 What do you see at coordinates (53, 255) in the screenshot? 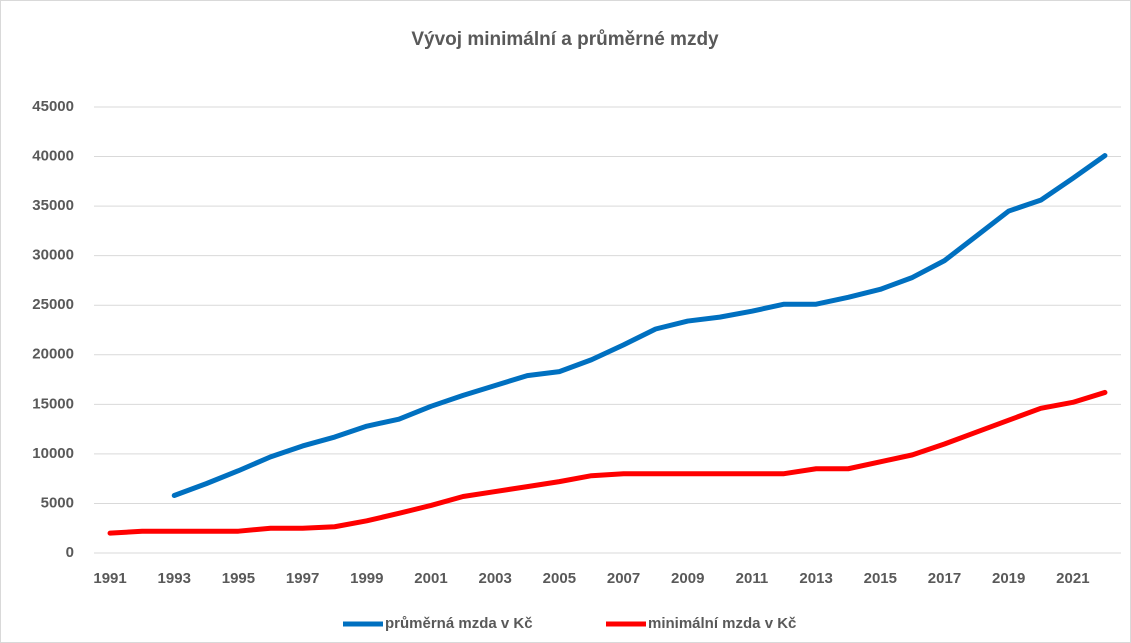
I see `y-tick-label: 30000` at bounding box center [53, 255].